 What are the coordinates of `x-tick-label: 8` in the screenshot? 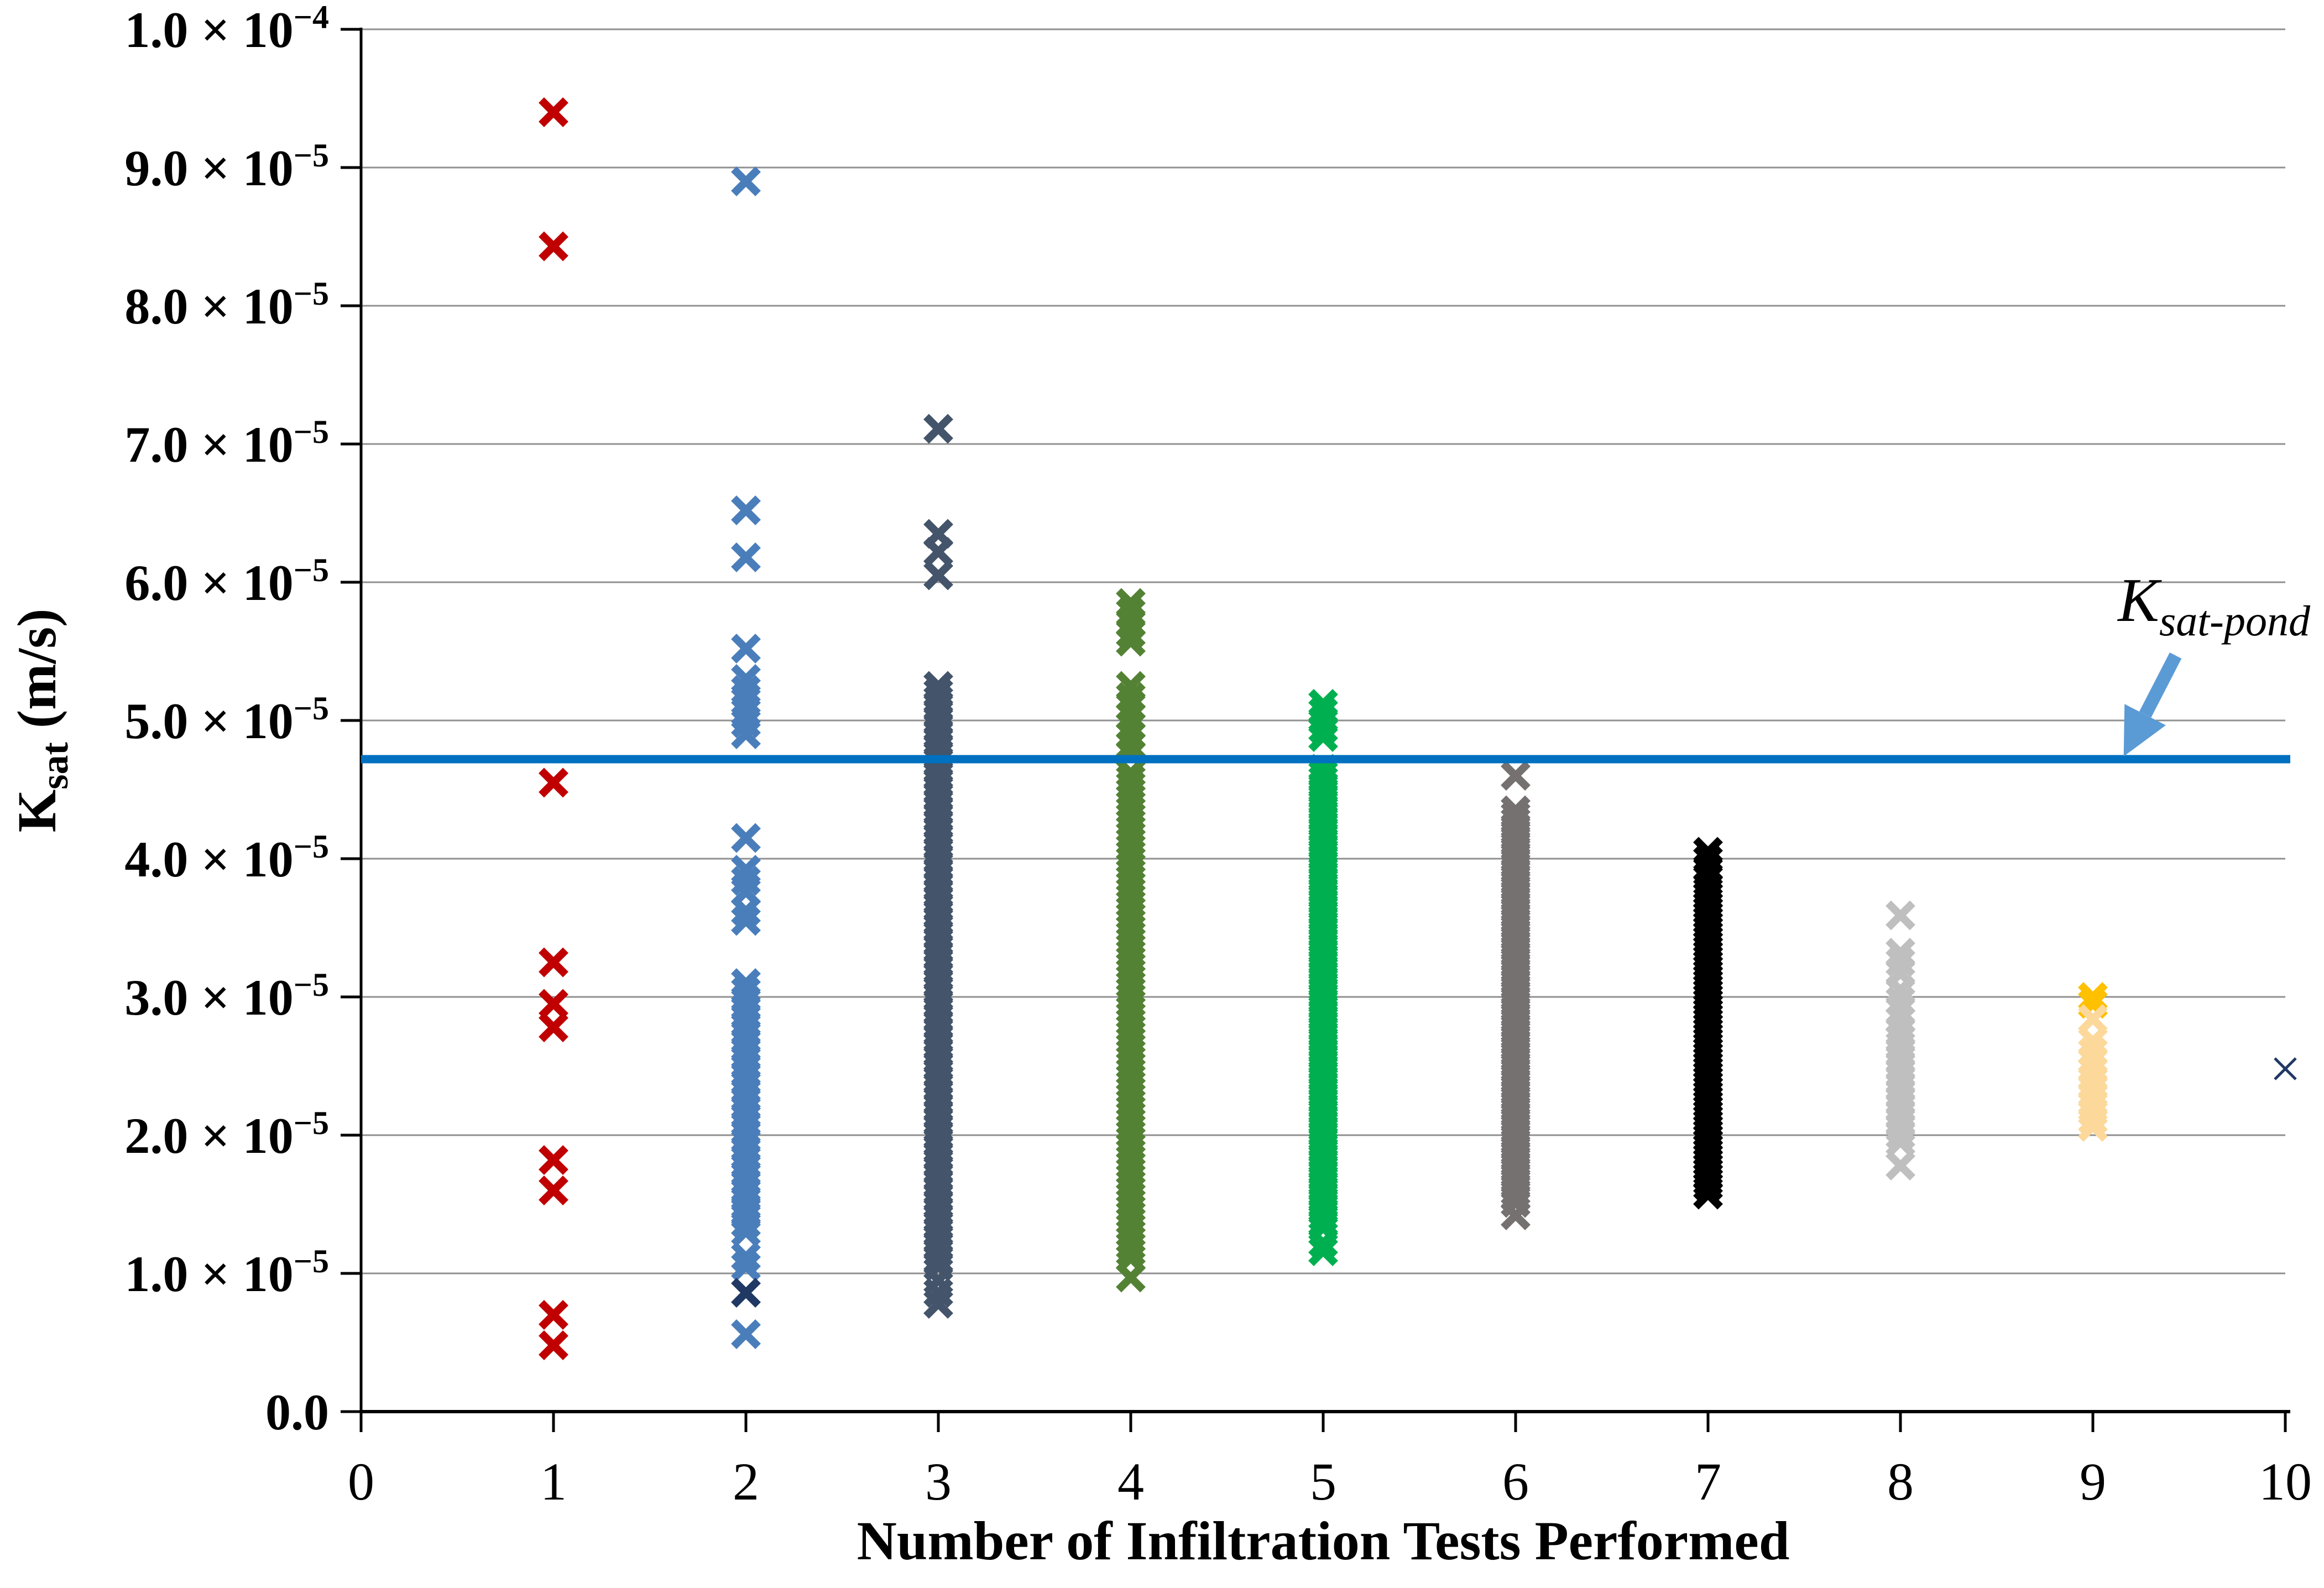 It's located at (1900, 1481).